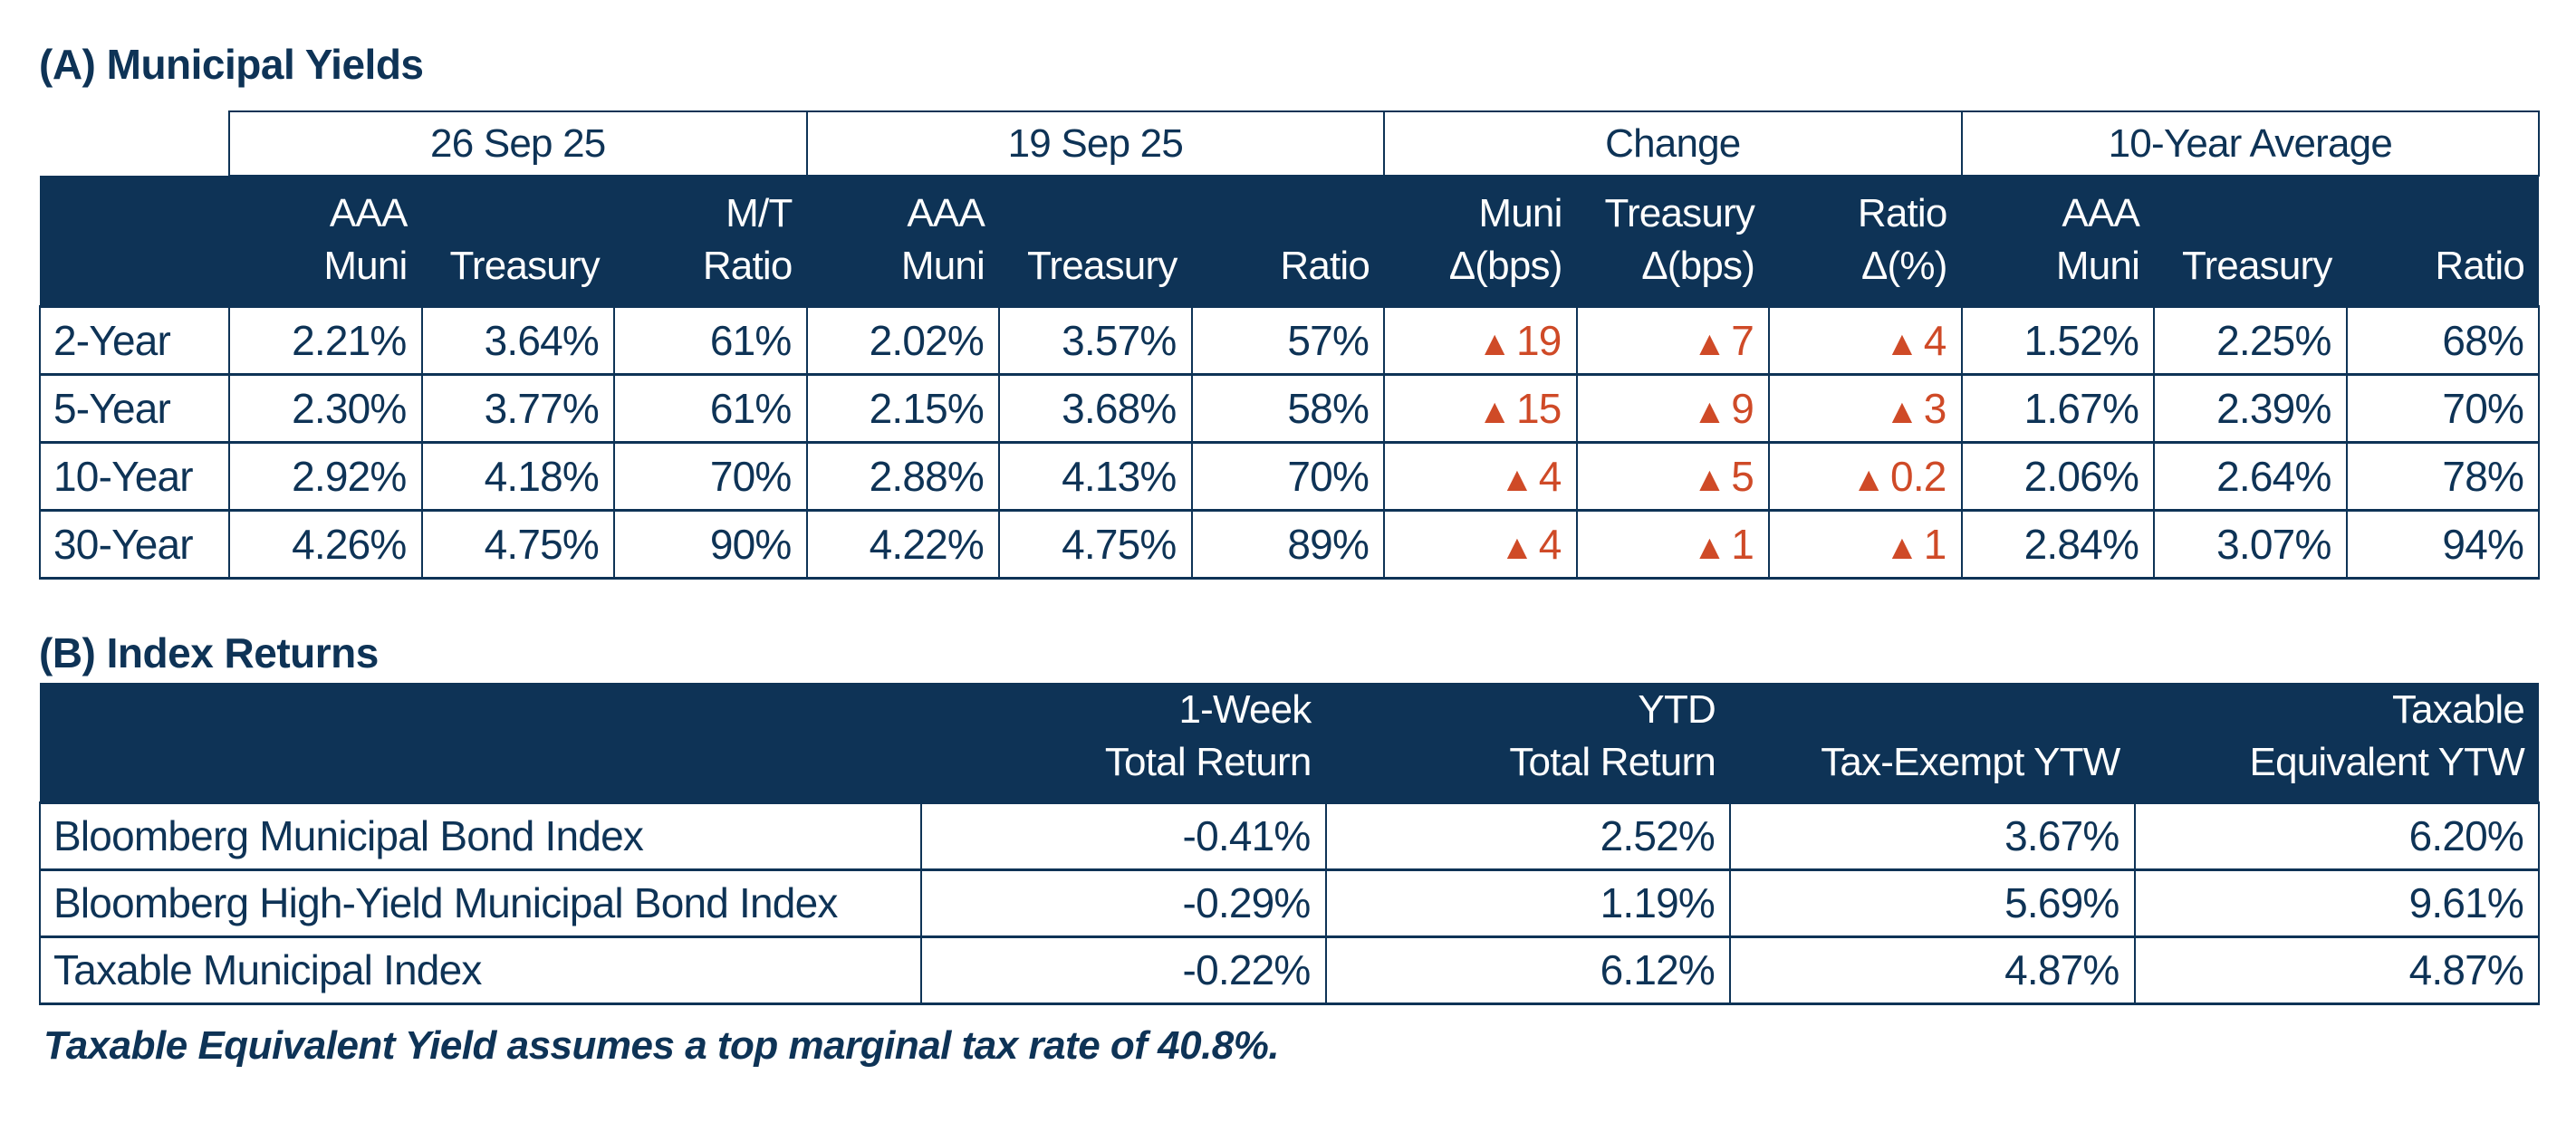 This screenshot has height=1132, width=2576. I want to click on change-value: 3, so click(1935, 408).